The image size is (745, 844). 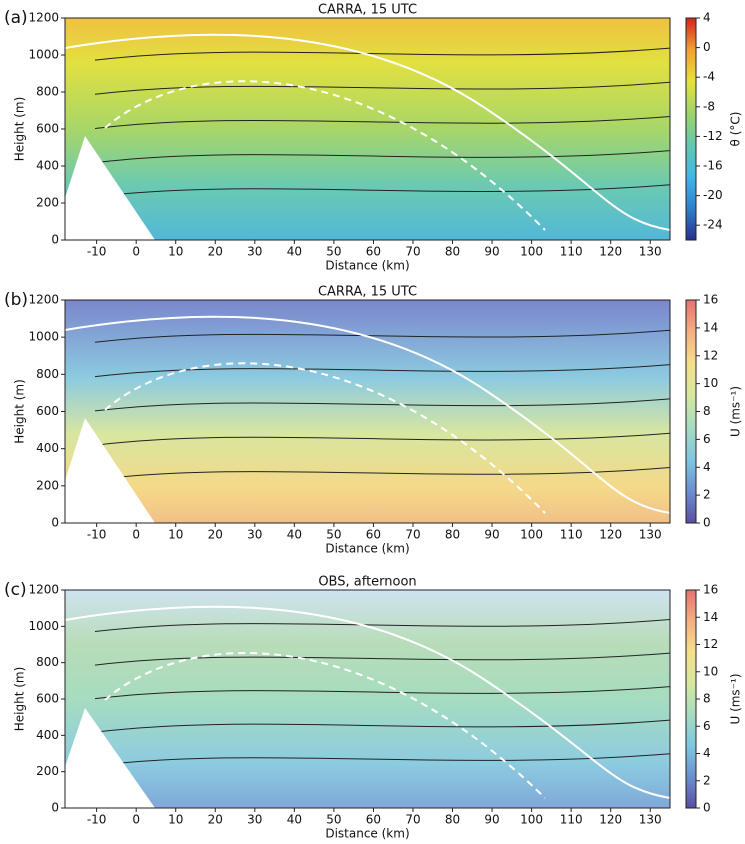 I want to click on panel-label: (a), so click(x=16, y=18).